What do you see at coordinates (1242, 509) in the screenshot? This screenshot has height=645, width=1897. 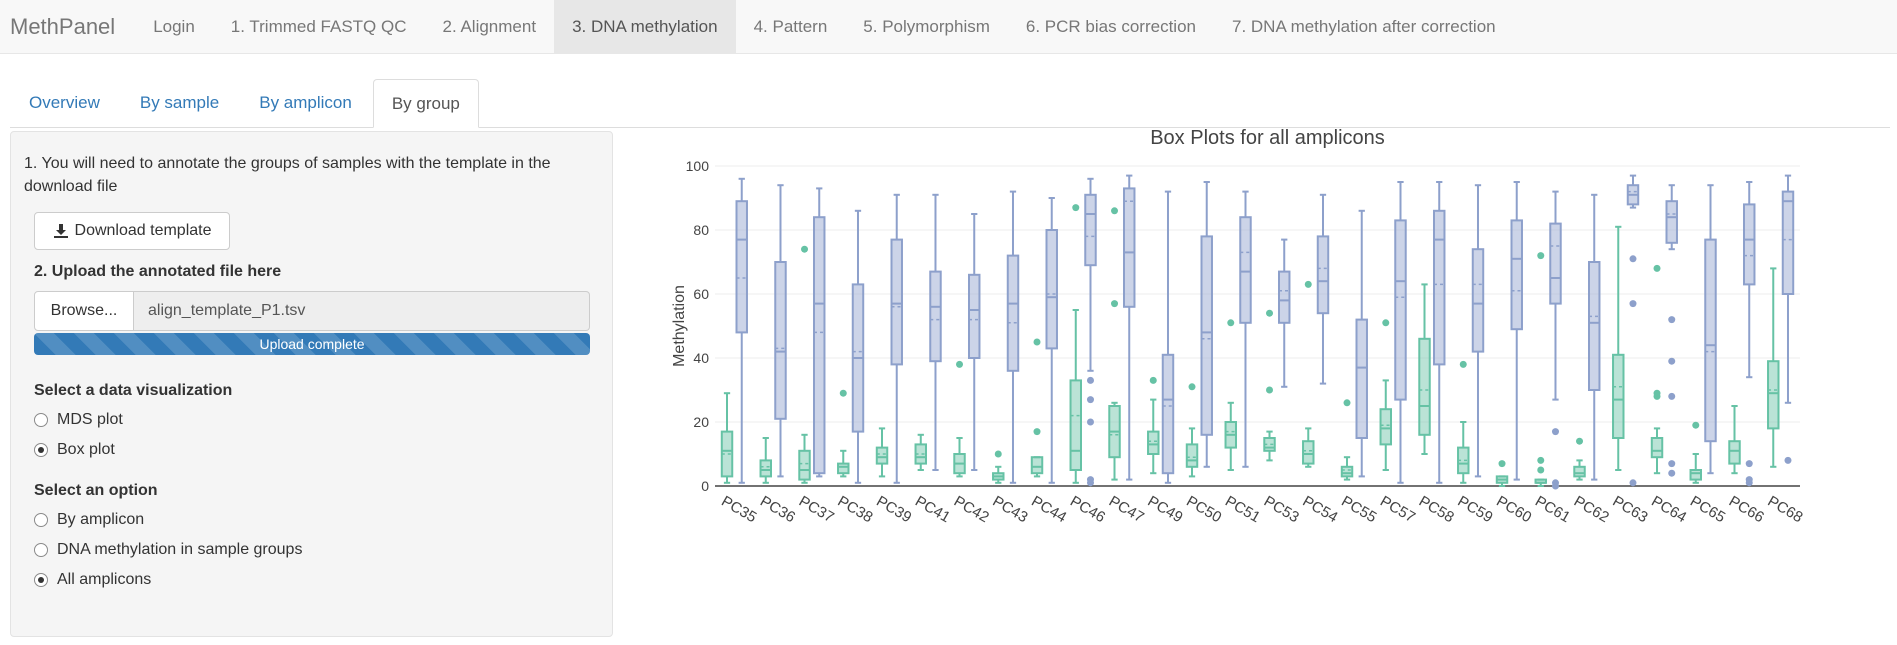 I see `x-tick-label: PC51` at bounding box center [1242, 509].